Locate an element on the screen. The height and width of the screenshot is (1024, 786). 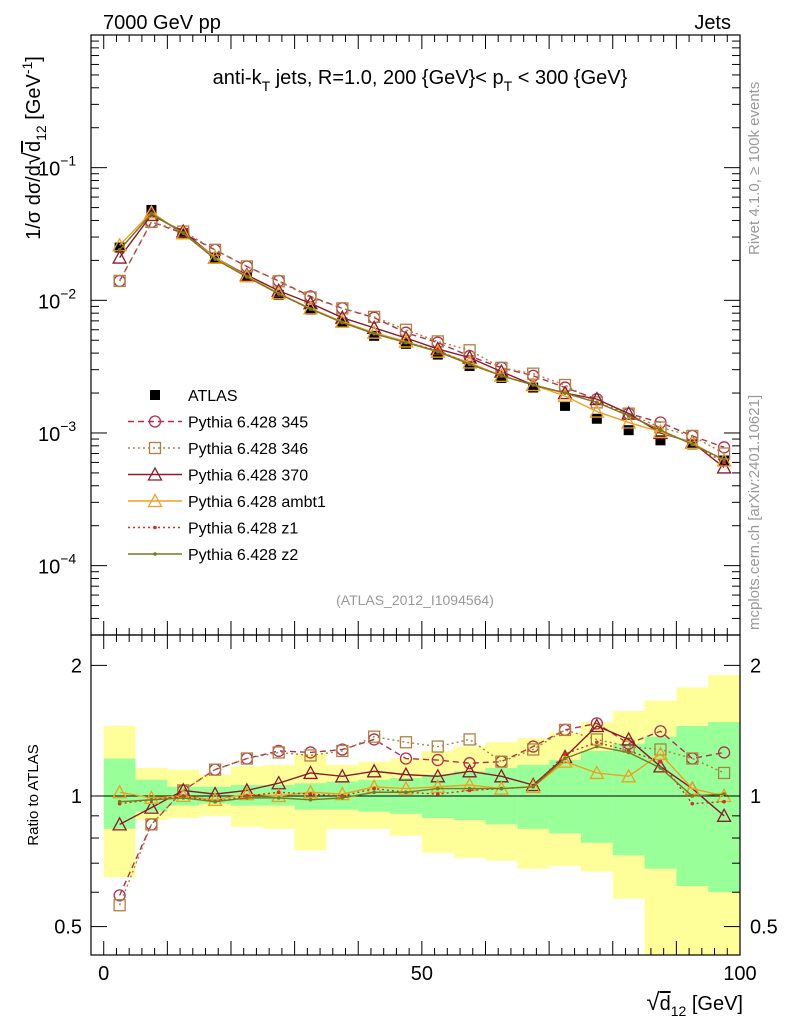
ratio-band-inner is located at coordinates (628, 799).